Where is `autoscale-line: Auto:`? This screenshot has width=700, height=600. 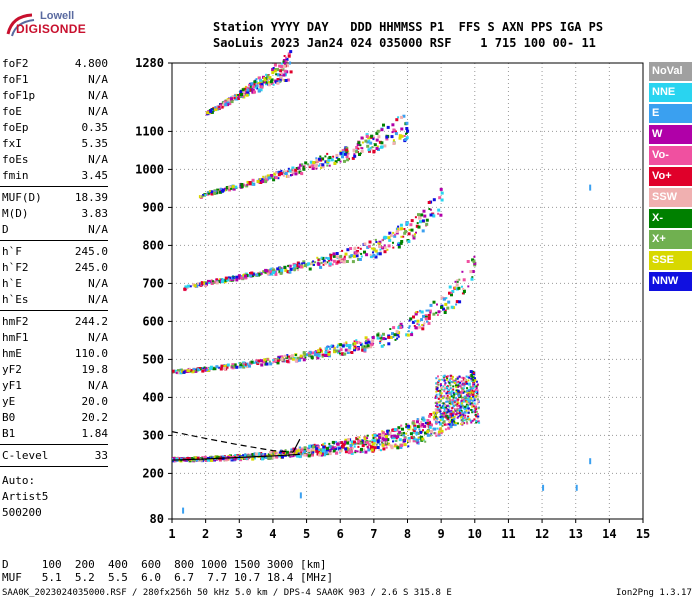 autoscale-line: Auto: is located at coordinates (19, 480).